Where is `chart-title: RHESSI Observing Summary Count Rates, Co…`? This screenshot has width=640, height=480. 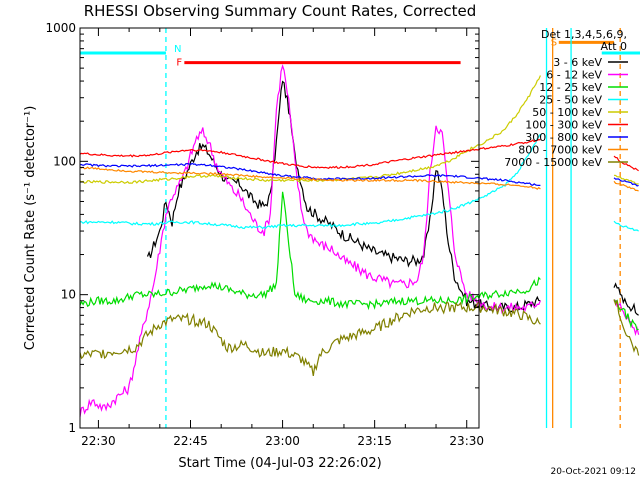 chart-title: RHESSI Observing Summary Count Rates, Co… is located at coordinates (280, 11).